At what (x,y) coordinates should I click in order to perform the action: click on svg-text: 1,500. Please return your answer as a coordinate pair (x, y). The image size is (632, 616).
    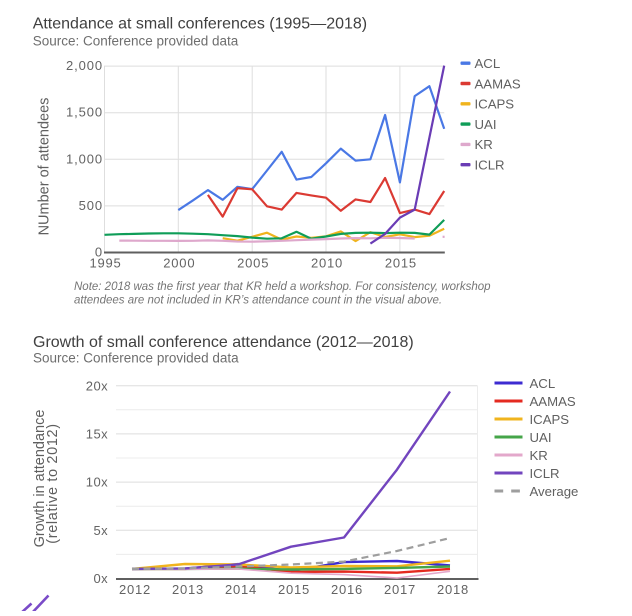
    Looking at the image, I should click on (84, 112).